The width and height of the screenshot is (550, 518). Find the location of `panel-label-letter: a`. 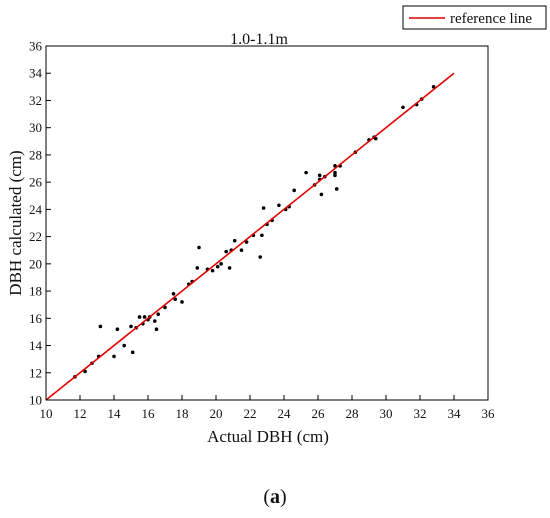

panel-label-letter: a is located at coordinates (275, 497).